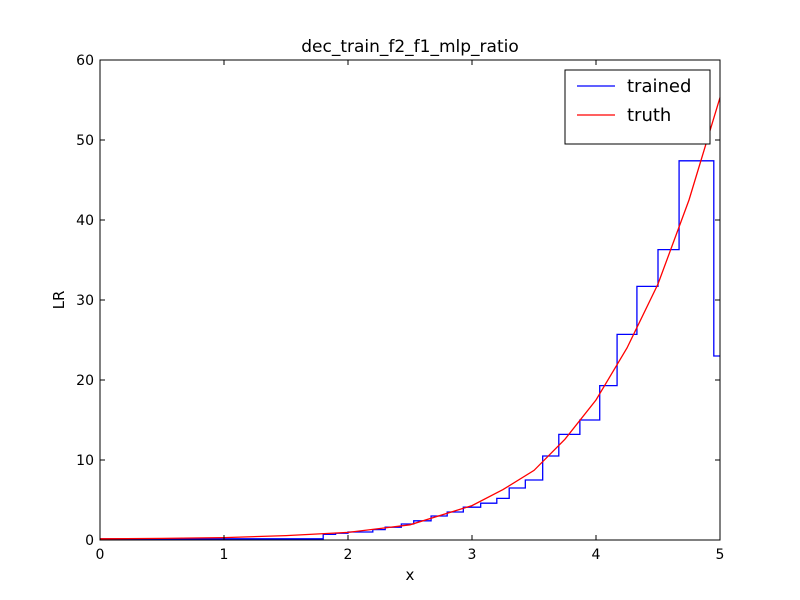 The image size is (800, 600). I want to click on x-tick-label: 0, so click(100, 555).